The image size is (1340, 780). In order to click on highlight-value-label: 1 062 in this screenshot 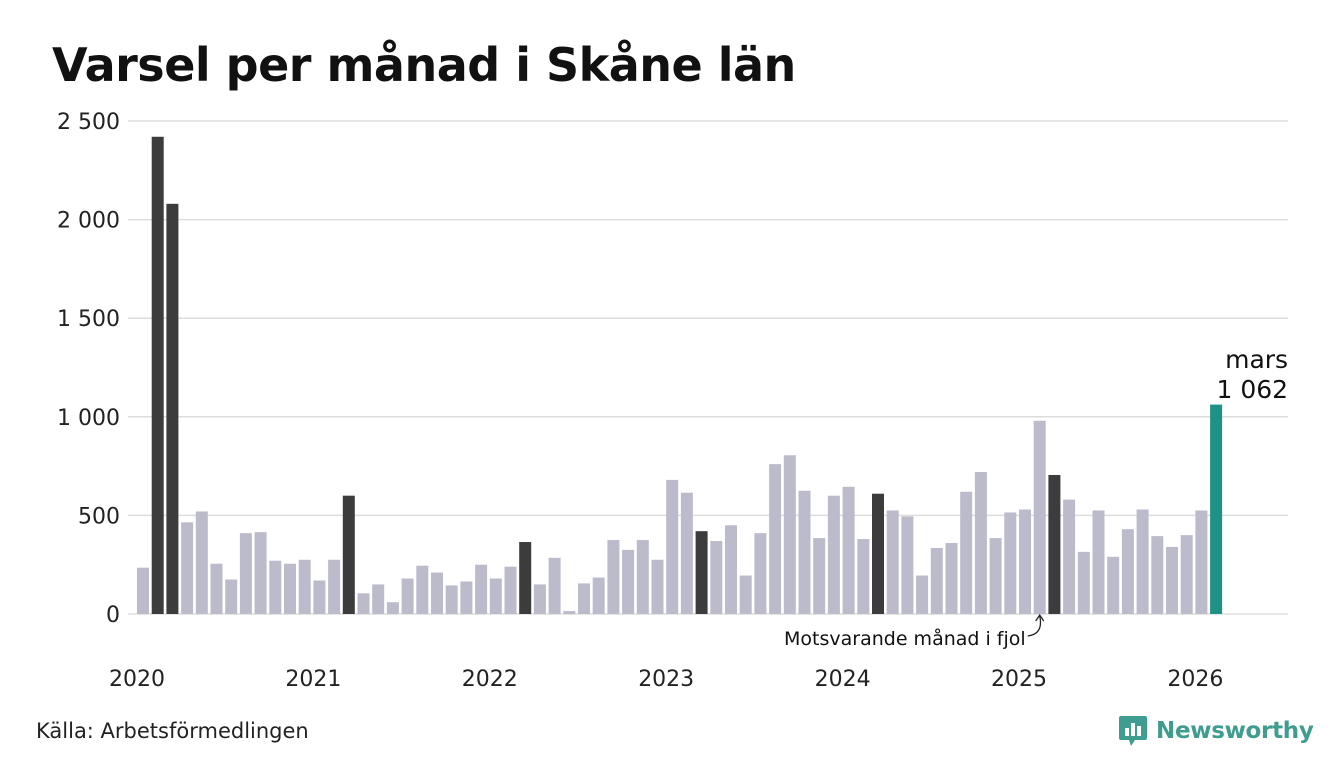, I will do `click(1253, 389)`.